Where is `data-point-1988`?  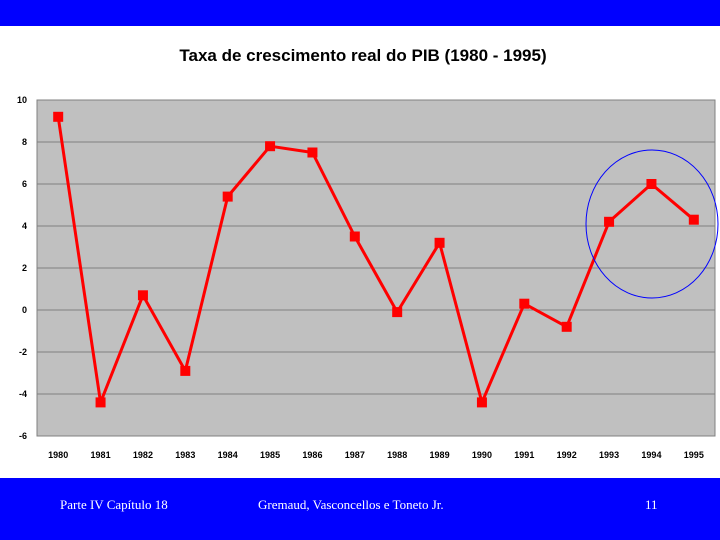
data-point-1988 is located at coordinates (397, 312).